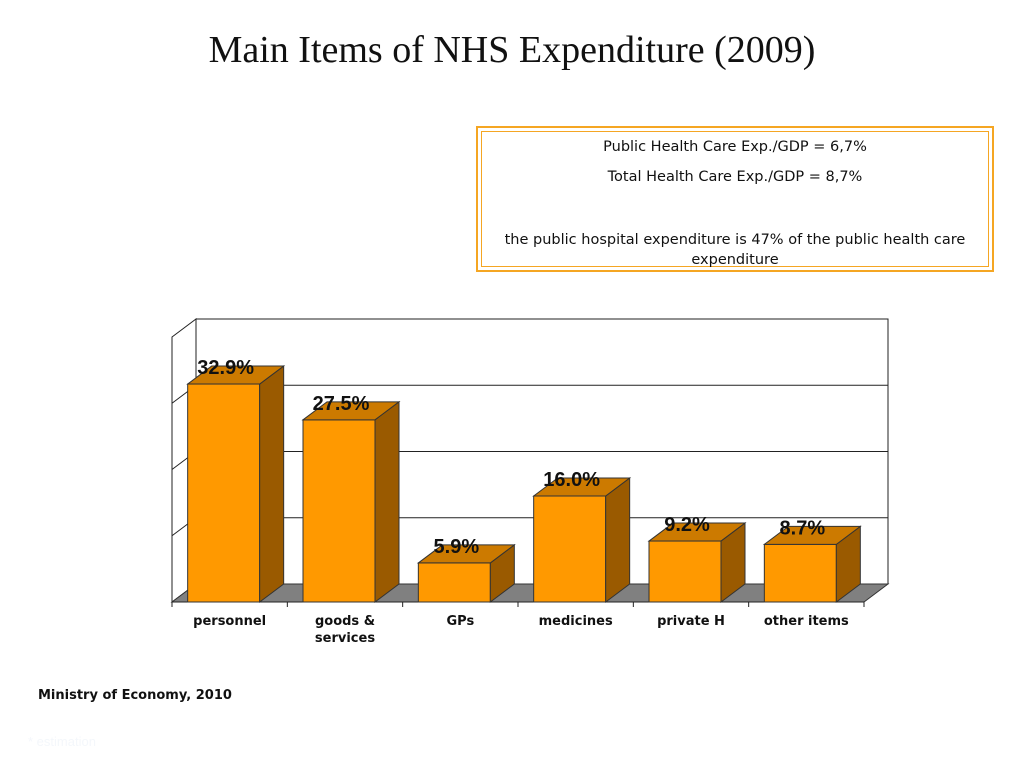  Describe the element at coordinates (570, 549) in the screenshot. I see `bar-medicines` at that location.